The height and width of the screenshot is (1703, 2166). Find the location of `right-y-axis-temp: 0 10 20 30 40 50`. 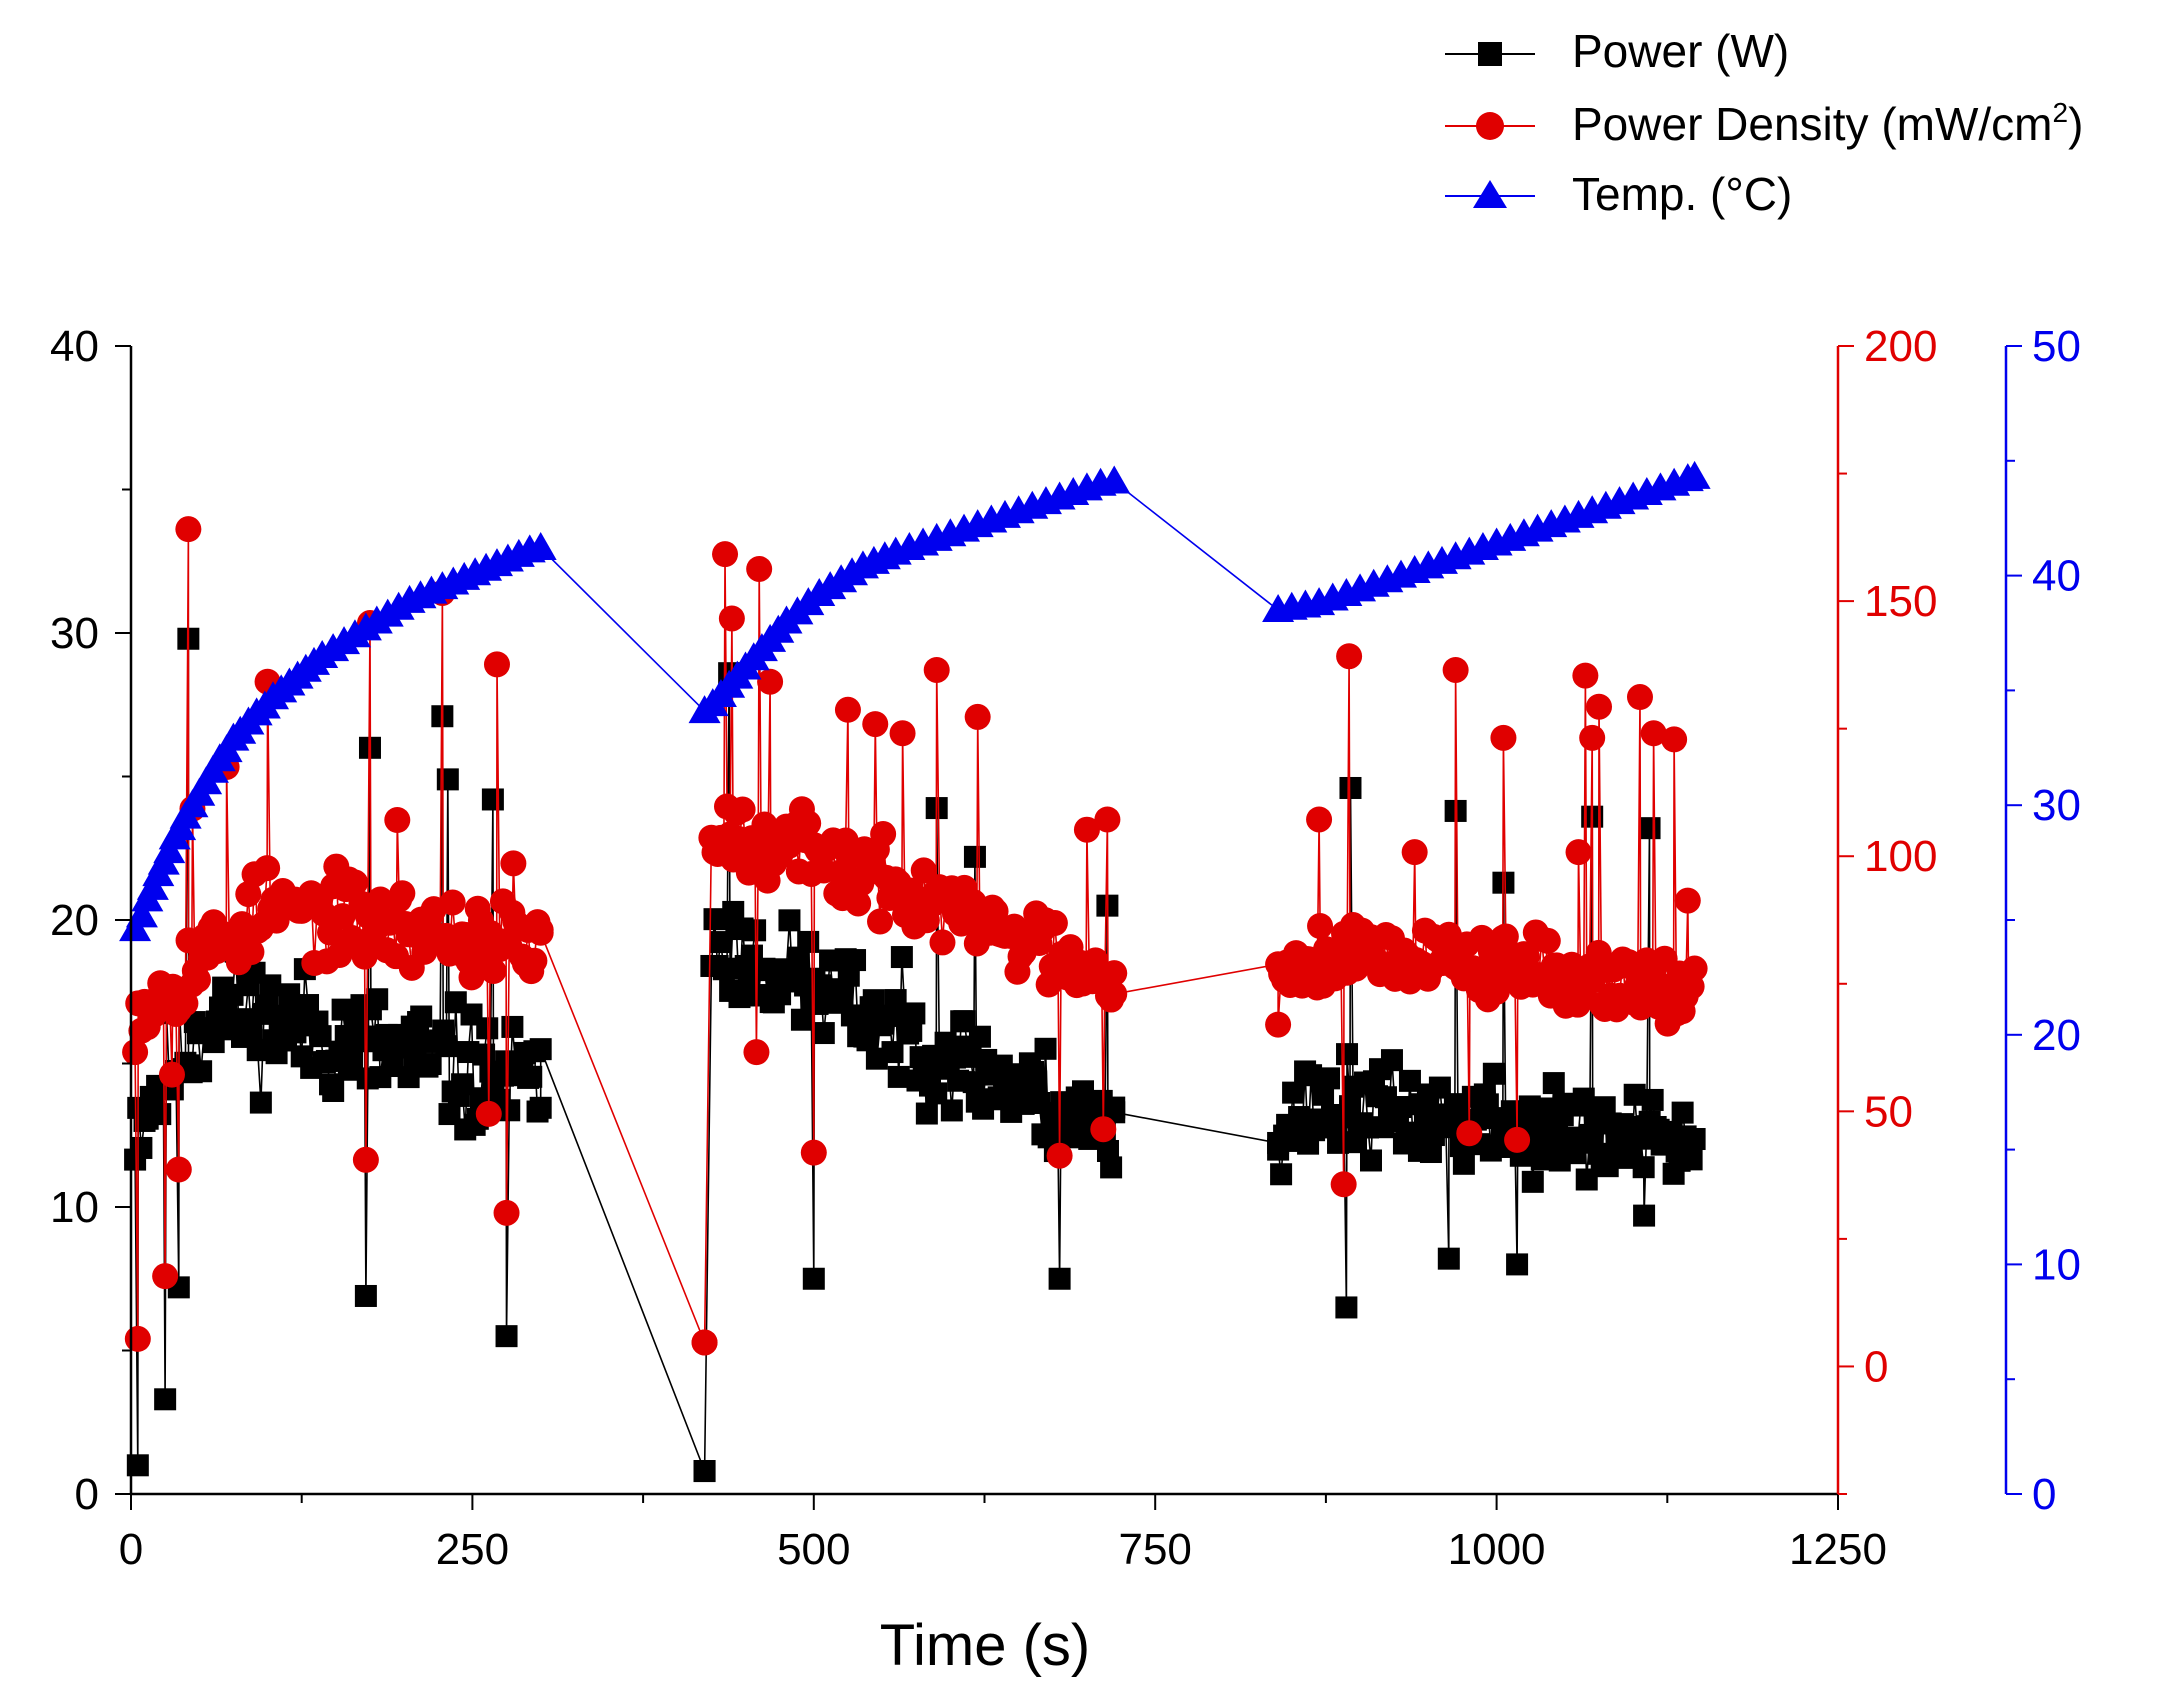

right-y-axis-temp: 0 10 20 30 40 50 is located at coordinates (2042, 920).